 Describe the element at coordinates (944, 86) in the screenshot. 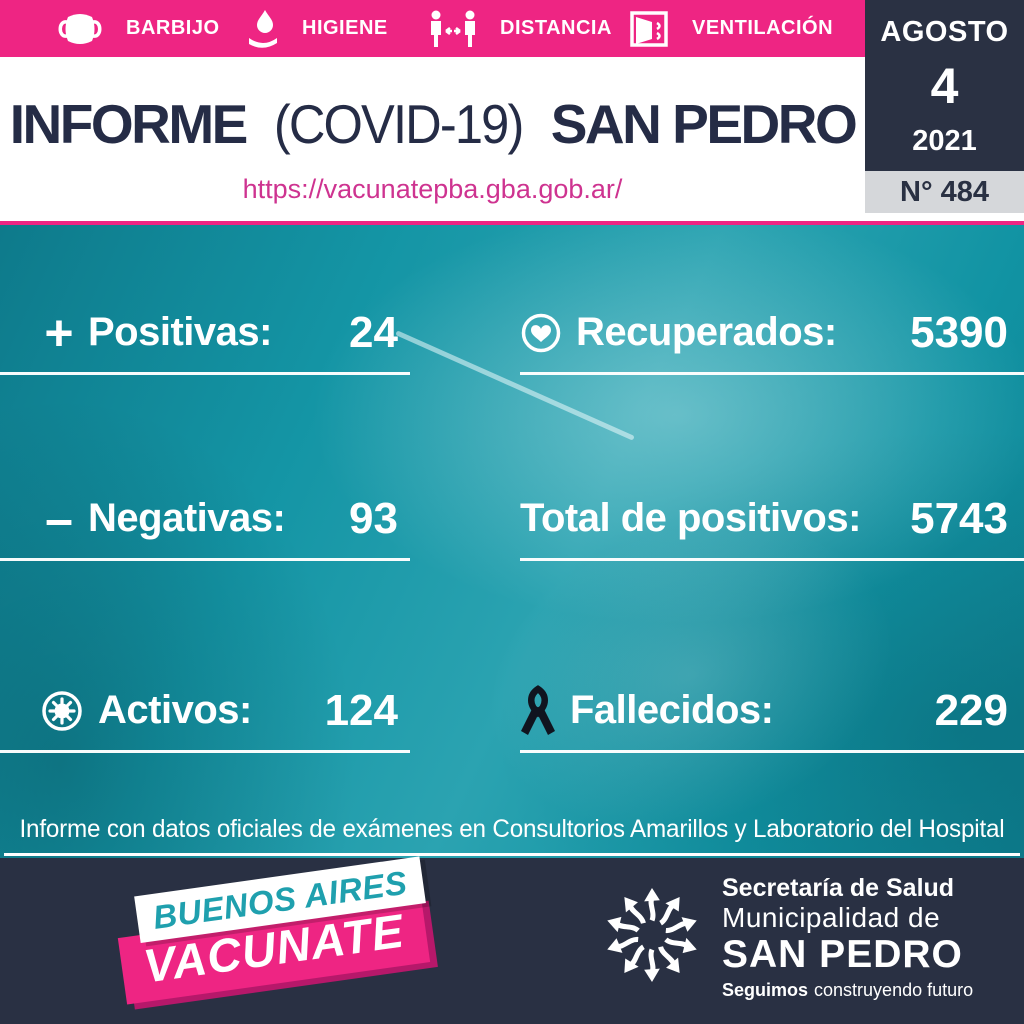

I see `date-day: 4` at that location.